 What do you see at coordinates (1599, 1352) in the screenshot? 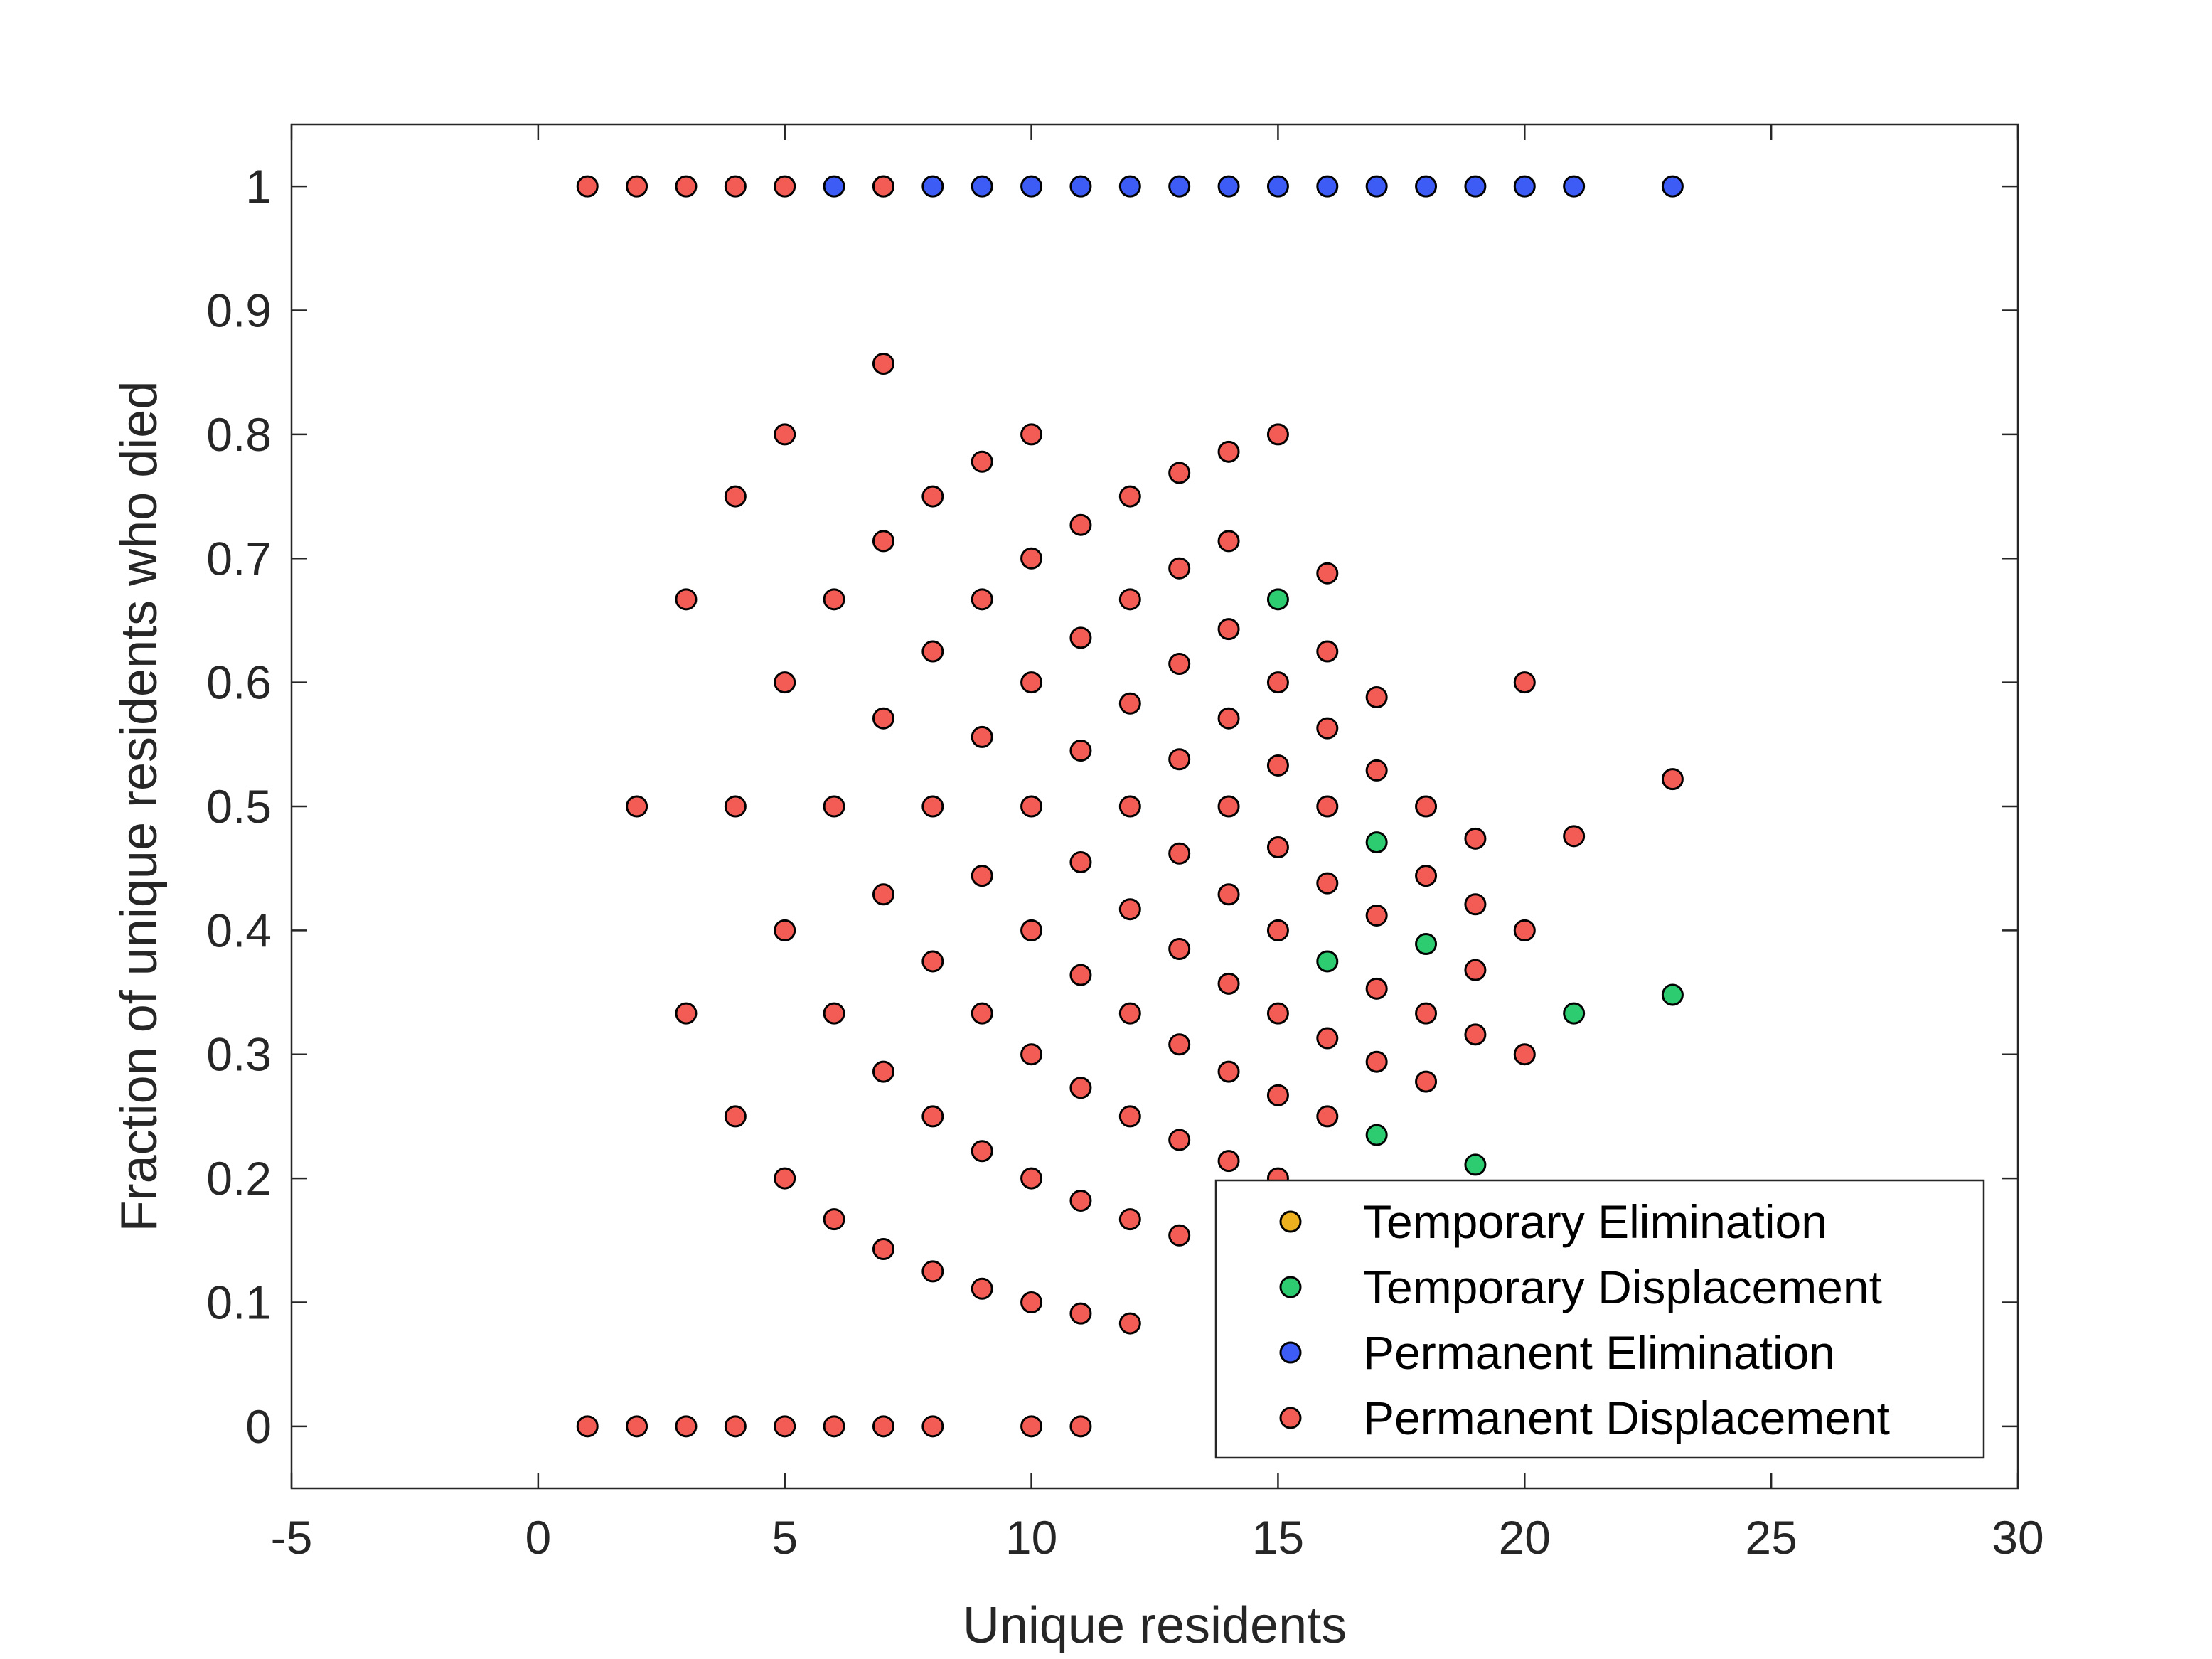
I see `legend-label: Permanent Elimination` at bounding box center [1599, 1352].